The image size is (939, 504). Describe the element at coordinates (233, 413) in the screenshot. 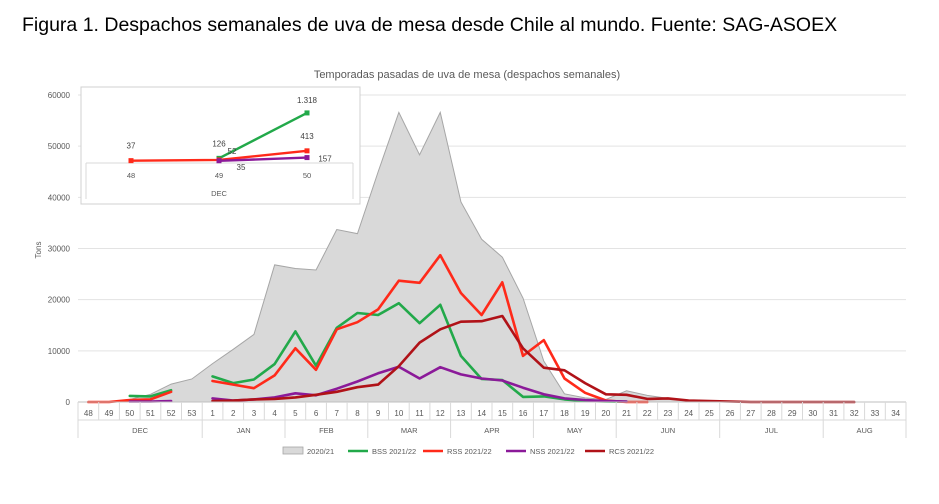

I see `x-tick-label: 2` at that location.